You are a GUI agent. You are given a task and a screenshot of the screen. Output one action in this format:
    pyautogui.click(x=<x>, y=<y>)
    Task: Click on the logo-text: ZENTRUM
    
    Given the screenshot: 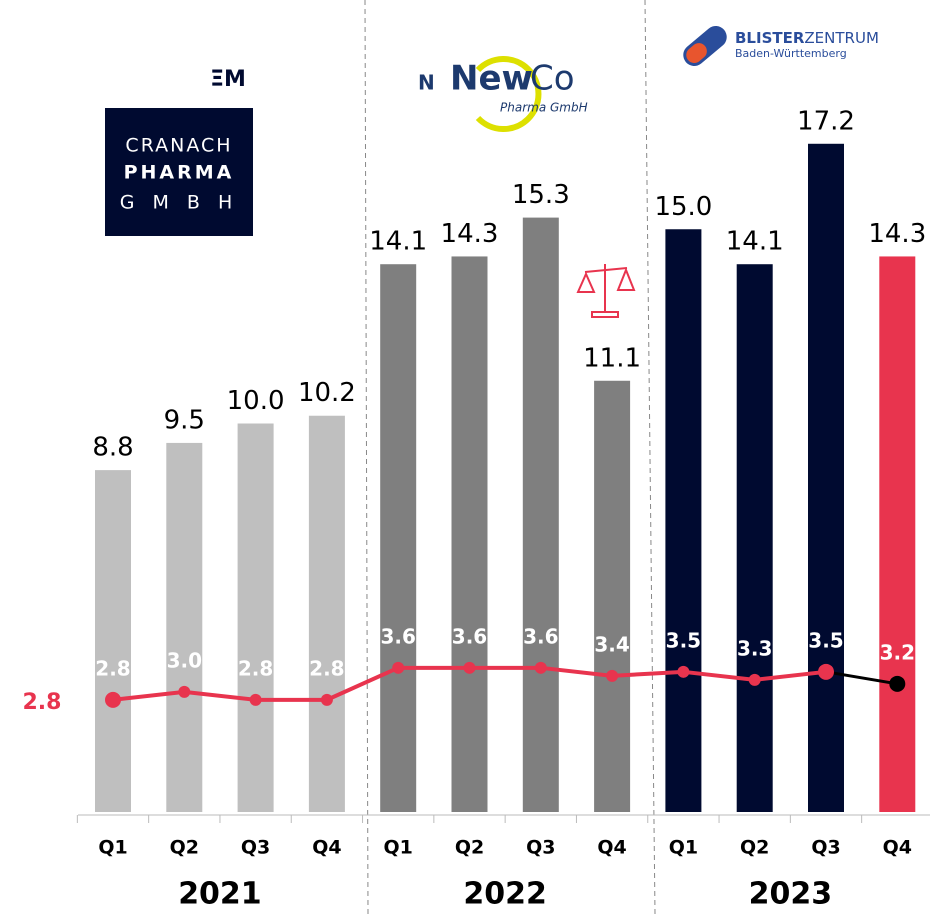 What is the action you would take?
    pyautogui.click(x=841, y=38)
    